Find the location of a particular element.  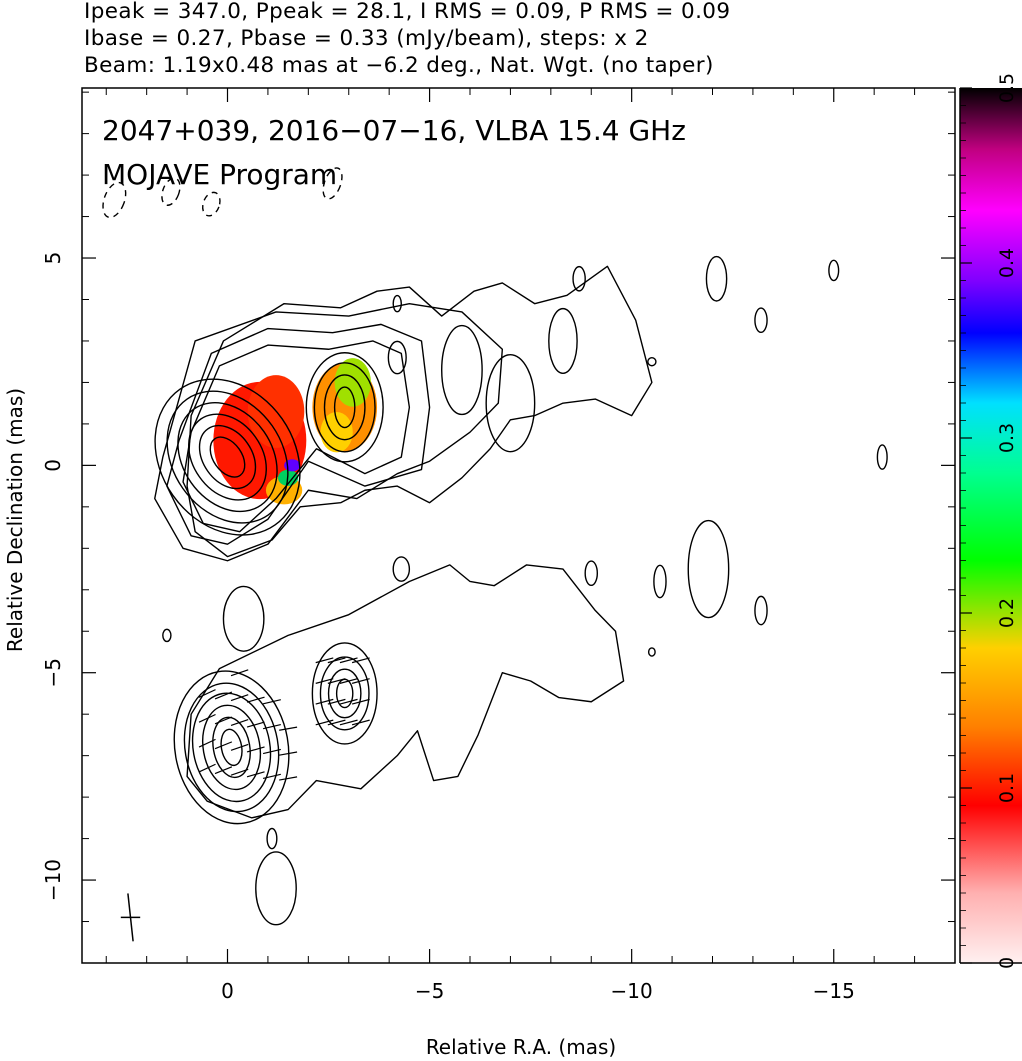

beam-major-axis is located at coordinates (130, 917).